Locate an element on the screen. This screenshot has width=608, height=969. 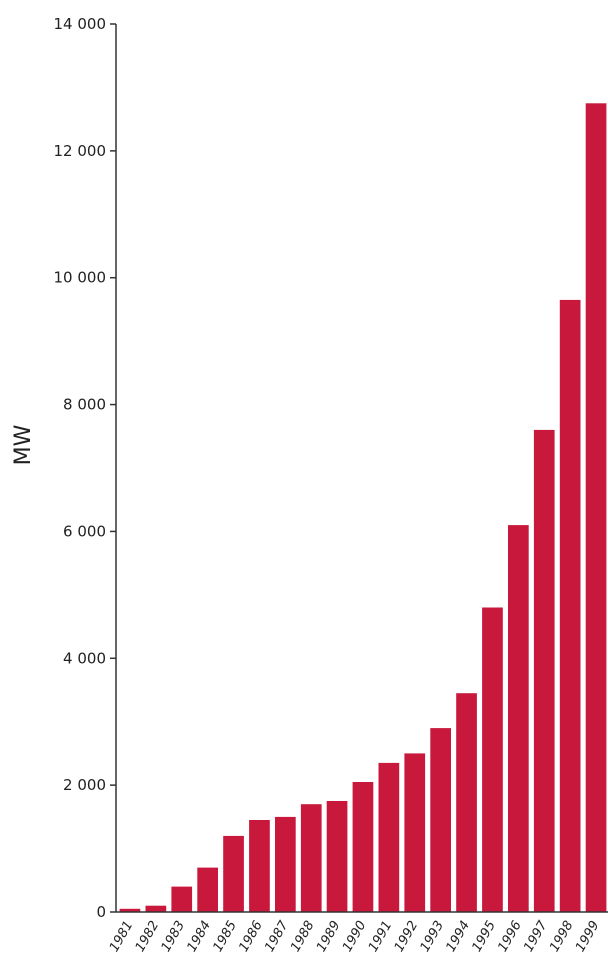
x-tick-label: 1990 is located at coordinates (355, 937).